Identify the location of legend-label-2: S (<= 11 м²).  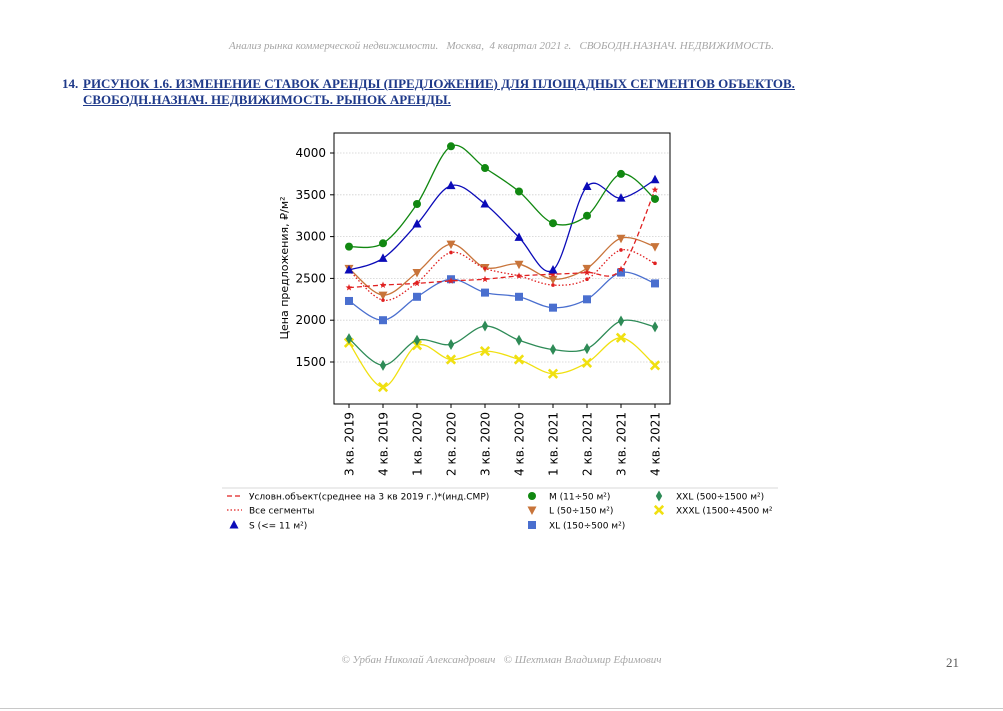
(278, 527).